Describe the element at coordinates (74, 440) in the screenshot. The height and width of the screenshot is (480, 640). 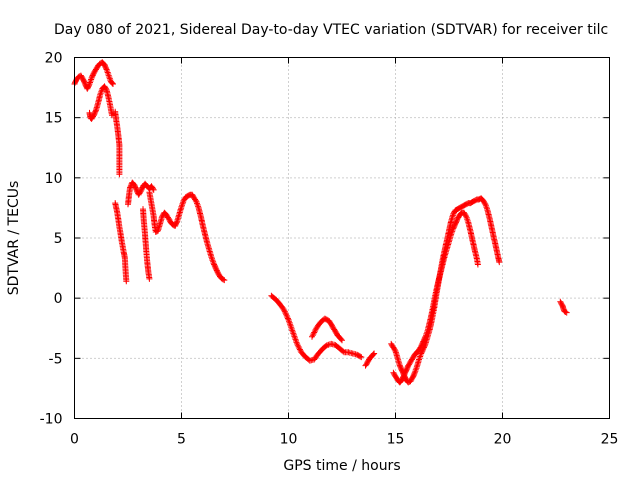
I see `x-tick-label: 0` at that location.